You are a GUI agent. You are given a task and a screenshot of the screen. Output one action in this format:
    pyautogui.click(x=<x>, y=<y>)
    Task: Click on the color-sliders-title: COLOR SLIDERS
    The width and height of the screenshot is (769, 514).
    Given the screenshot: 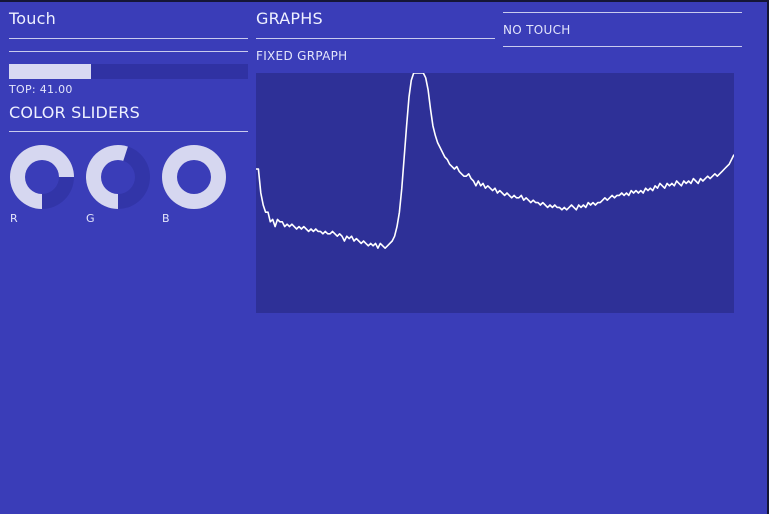 What is the action you would take?
    pyautogui.click(x=74, y=112)
    